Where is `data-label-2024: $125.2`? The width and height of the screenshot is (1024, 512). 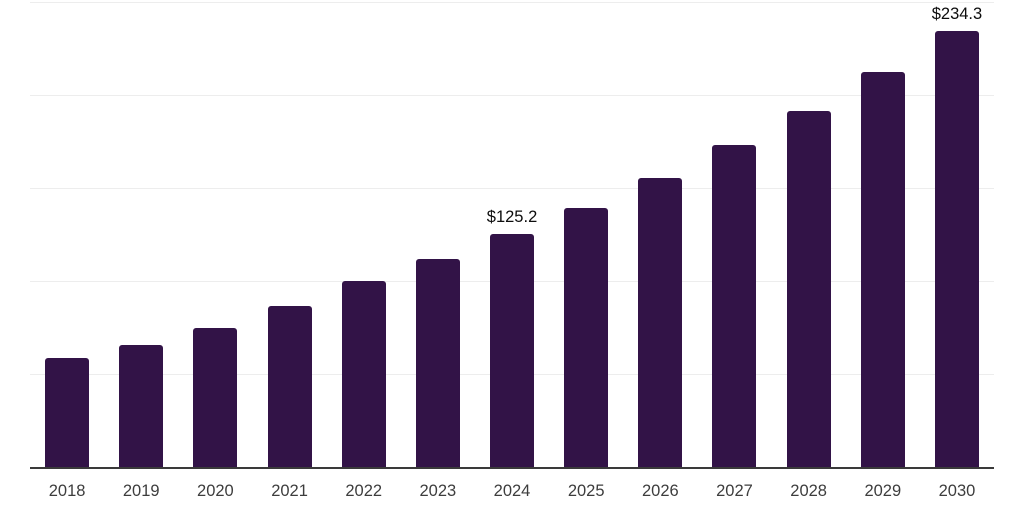 data-label-2024: $125.2 is located at coordinates (512, 216).